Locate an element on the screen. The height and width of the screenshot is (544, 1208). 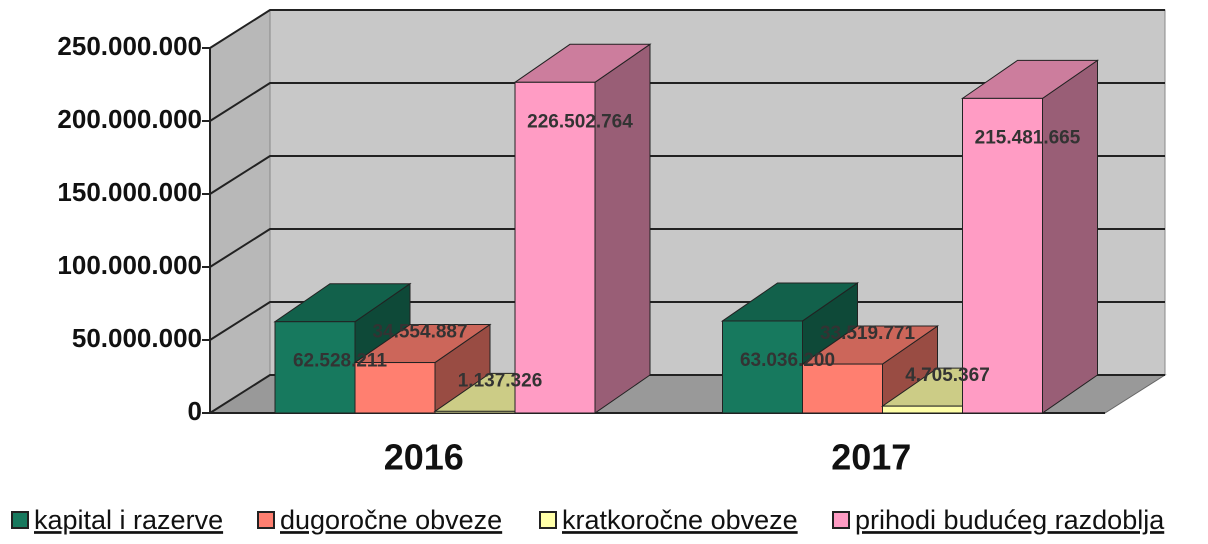
y-tick-label: 250.000.000 is located at coordinates (129, 46).